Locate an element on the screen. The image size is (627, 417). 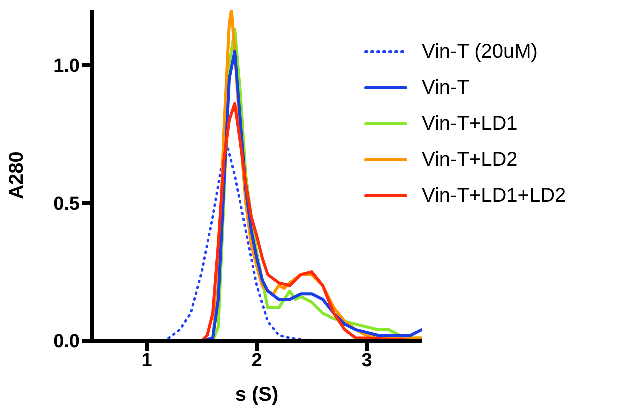
legend-label: Vin-T is located at coordinates (446, 88).